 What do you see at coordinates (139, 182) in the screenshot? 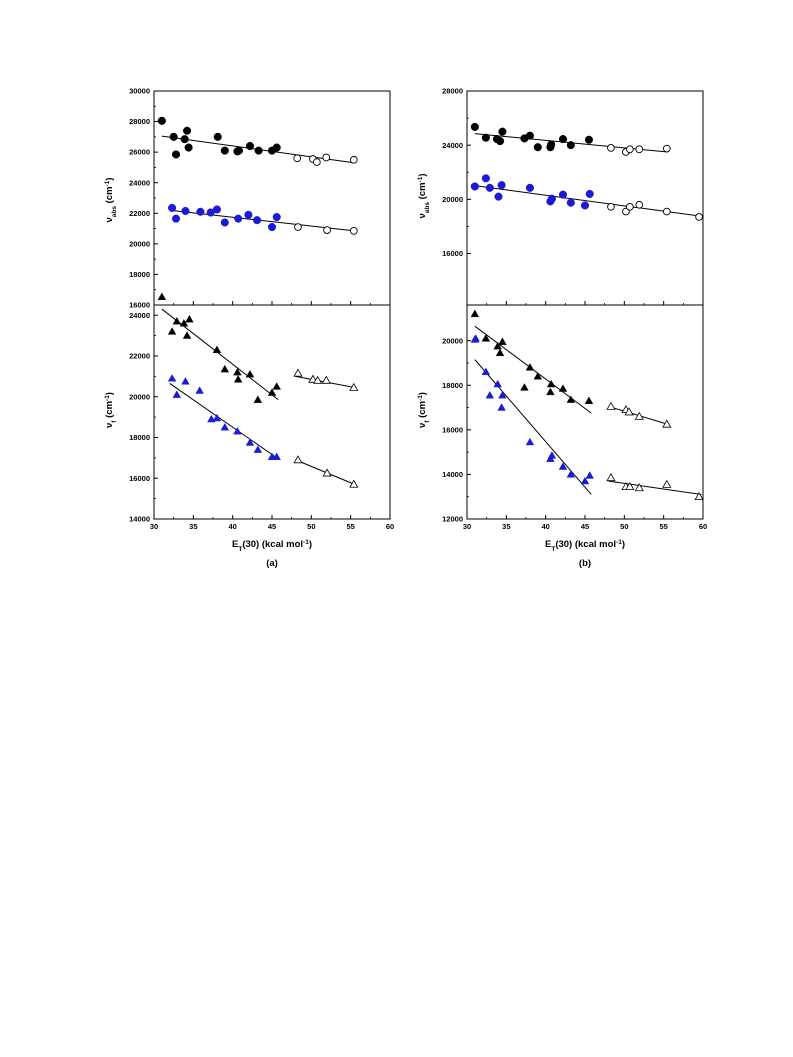
I see `y-tick-label: 24000` at bounding box center [139, 182].